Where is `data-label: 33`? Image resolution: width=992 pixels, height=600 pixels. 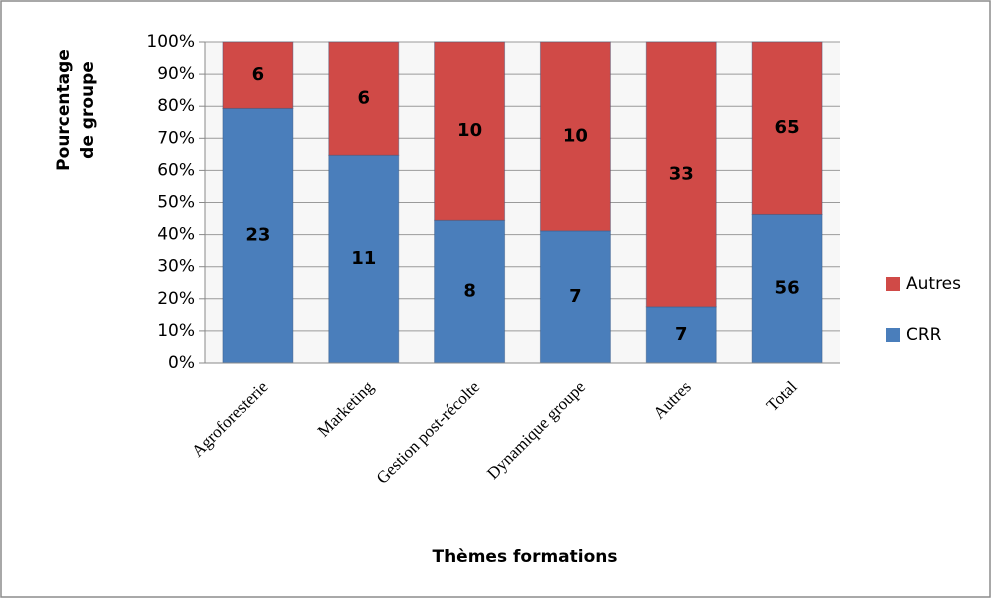 data-label: 33 is located at coordinates (681, 173).